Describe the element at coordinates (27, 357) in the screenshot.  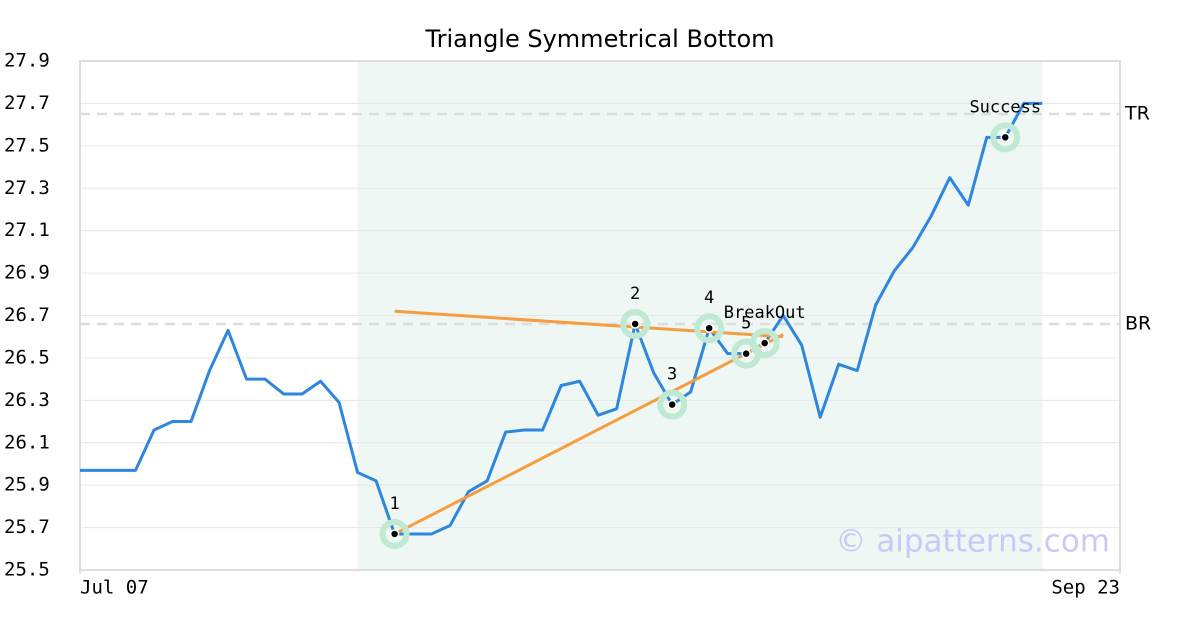
I see `y-tick-label: 26.5` at that location.